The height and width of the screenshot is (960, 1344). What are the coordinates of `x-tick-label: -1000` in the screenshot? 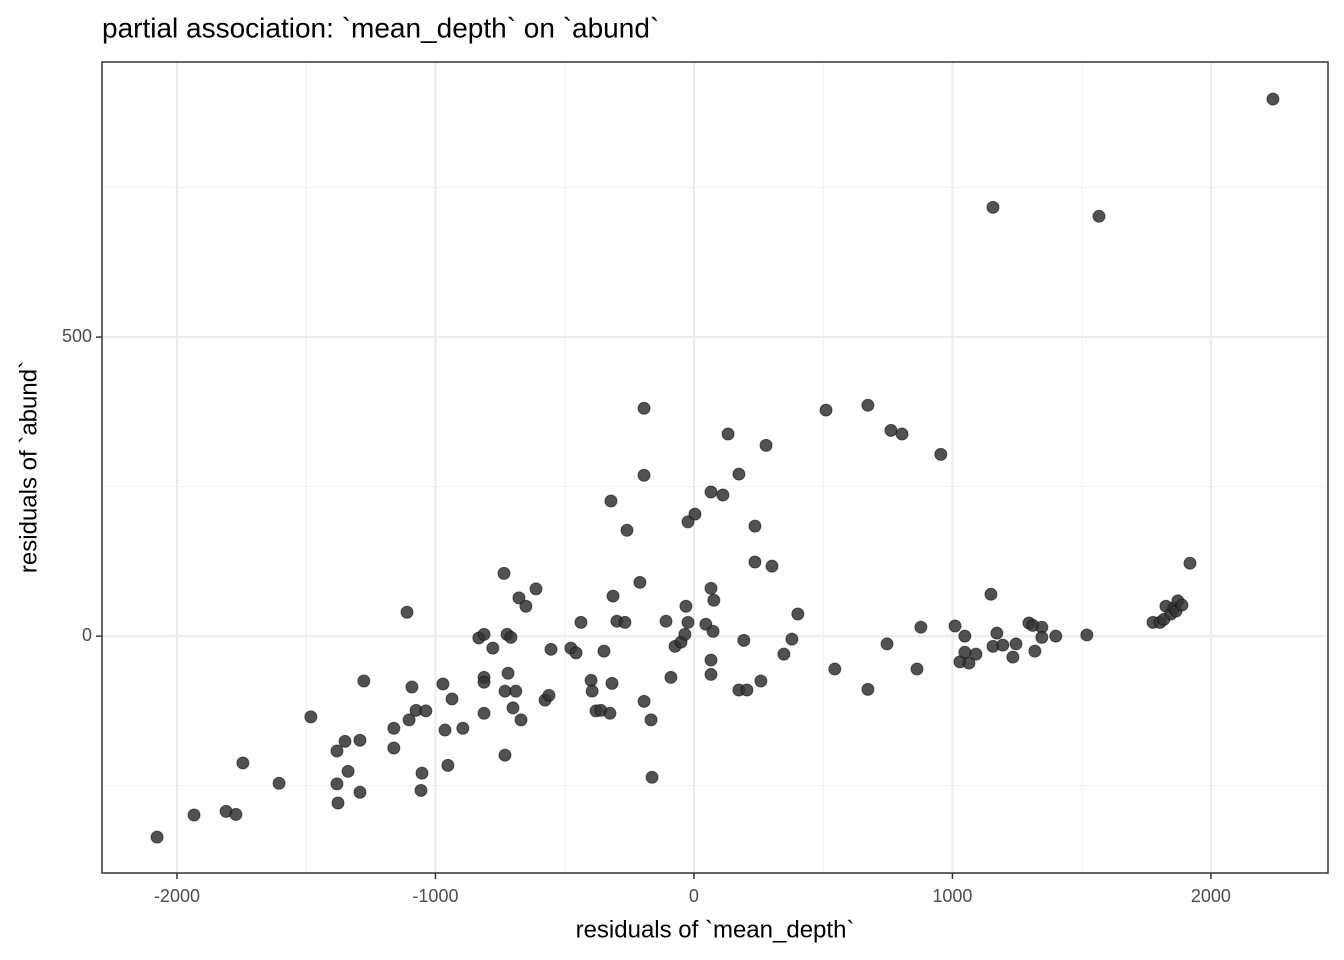 It's located at (435, 896).